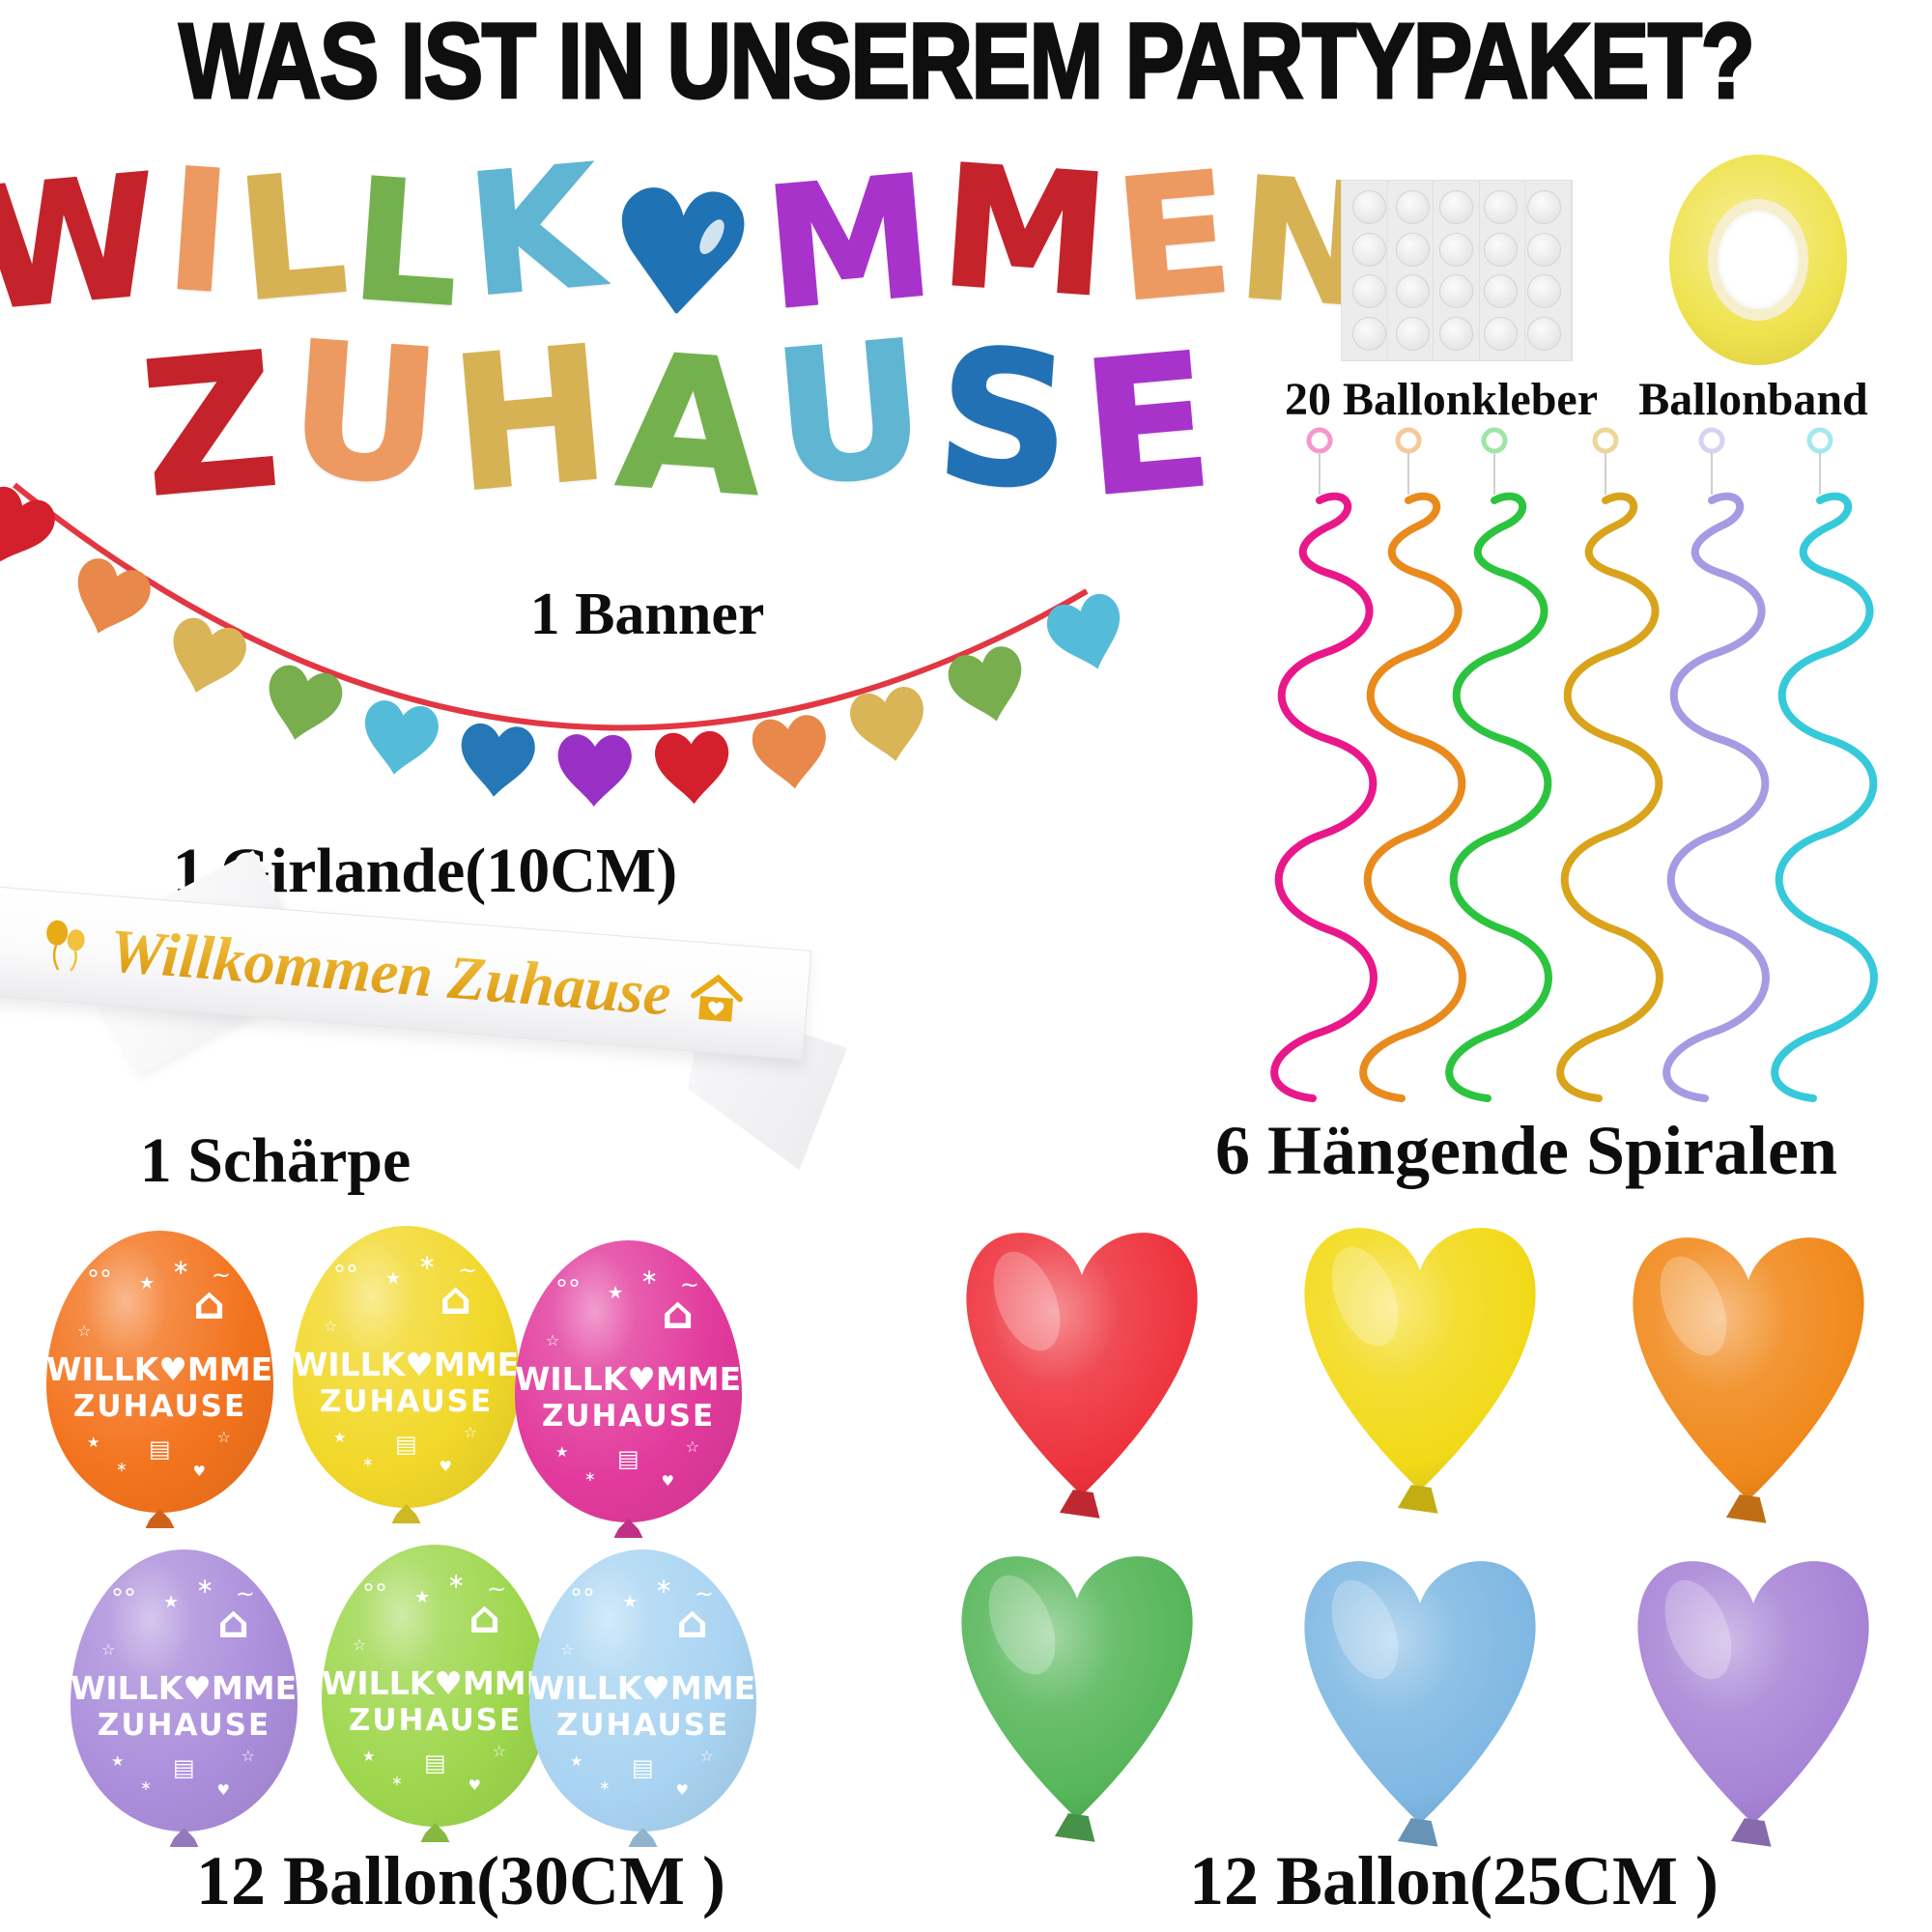 This screenshot has height=1932, width=1932. Describe the element at coordinates (1526, 1150) in the screenshot. I see `spirals-label: 6 Hängende Spiralen` at that location.